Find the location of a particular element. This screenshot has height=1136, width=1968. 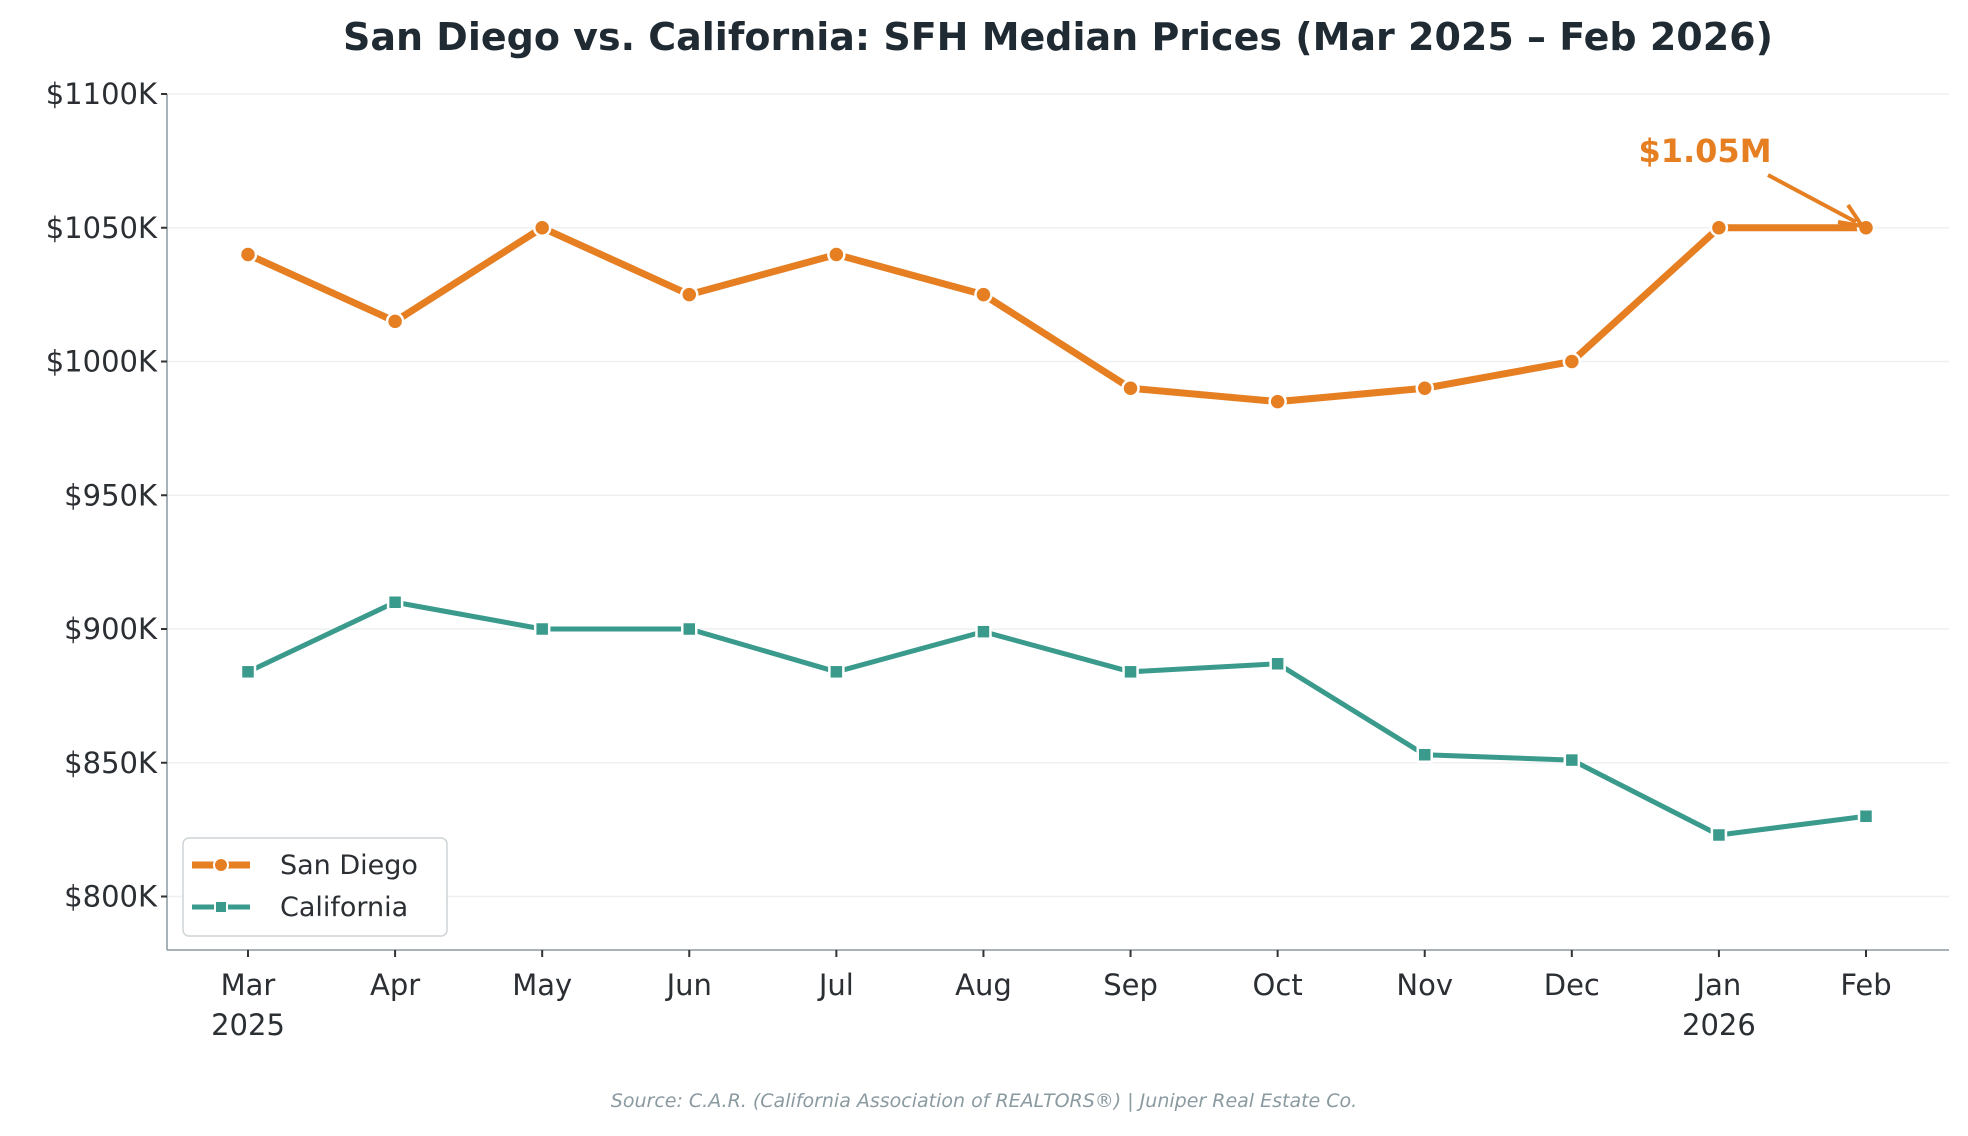

y-tick-label: $850K is located at coordinates (111, 763).